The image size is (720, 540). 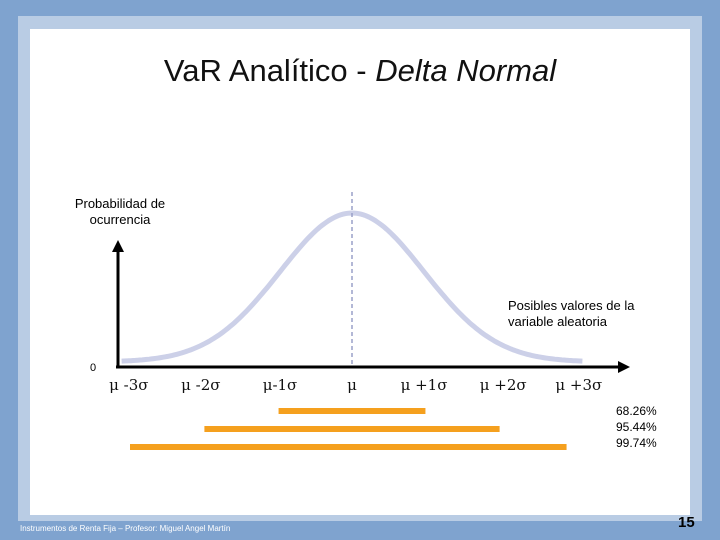 I want to click on y-axis-arrow, so click(x=118, y=246).